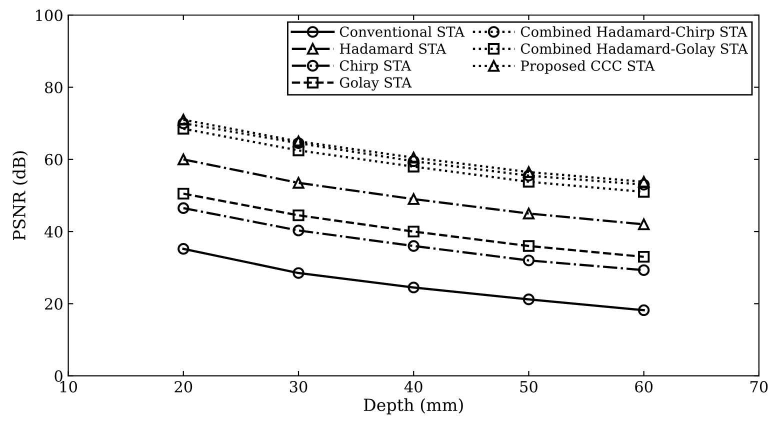 This screenshot has width=776, height=432. Describe the element at coordinates (49, 16) in the screenshot. I see `y-tick-label: 100` at that location.